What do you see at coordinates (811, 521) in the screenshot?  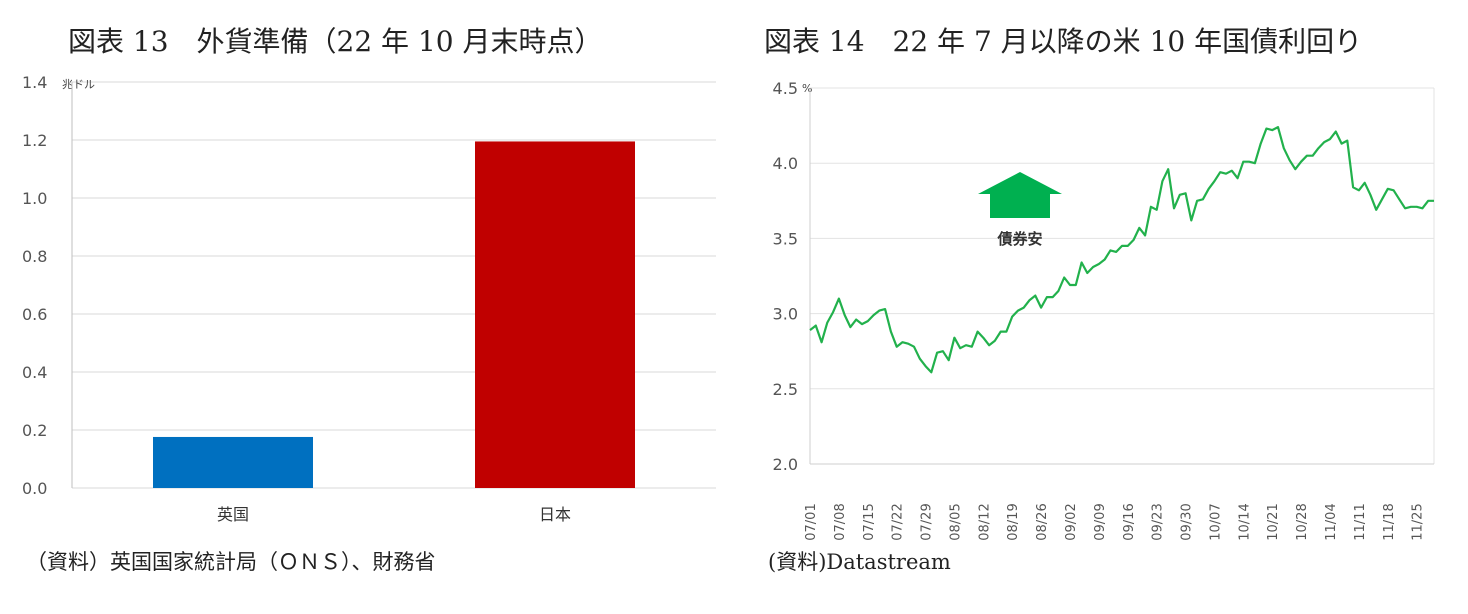 I see `x-tick-label: 07/01` at bounding box center [811, 521].